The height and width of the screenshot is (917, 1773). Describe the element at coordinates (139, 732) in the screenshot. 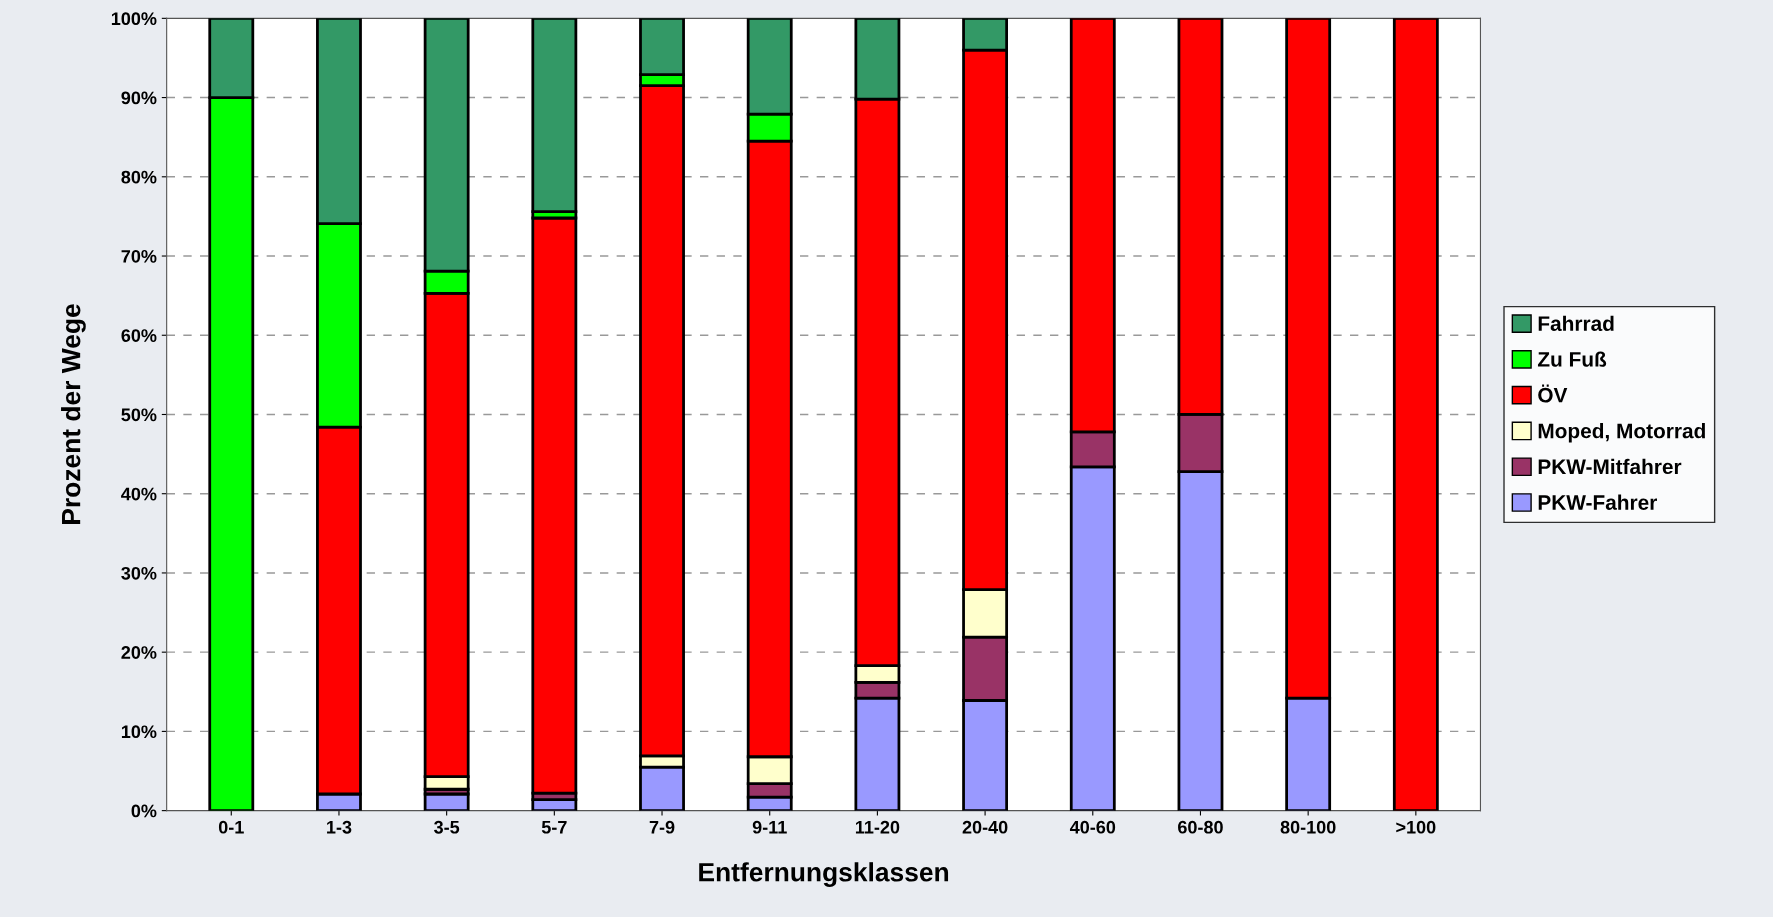

I see `y-tick-label: 10%` at that location.